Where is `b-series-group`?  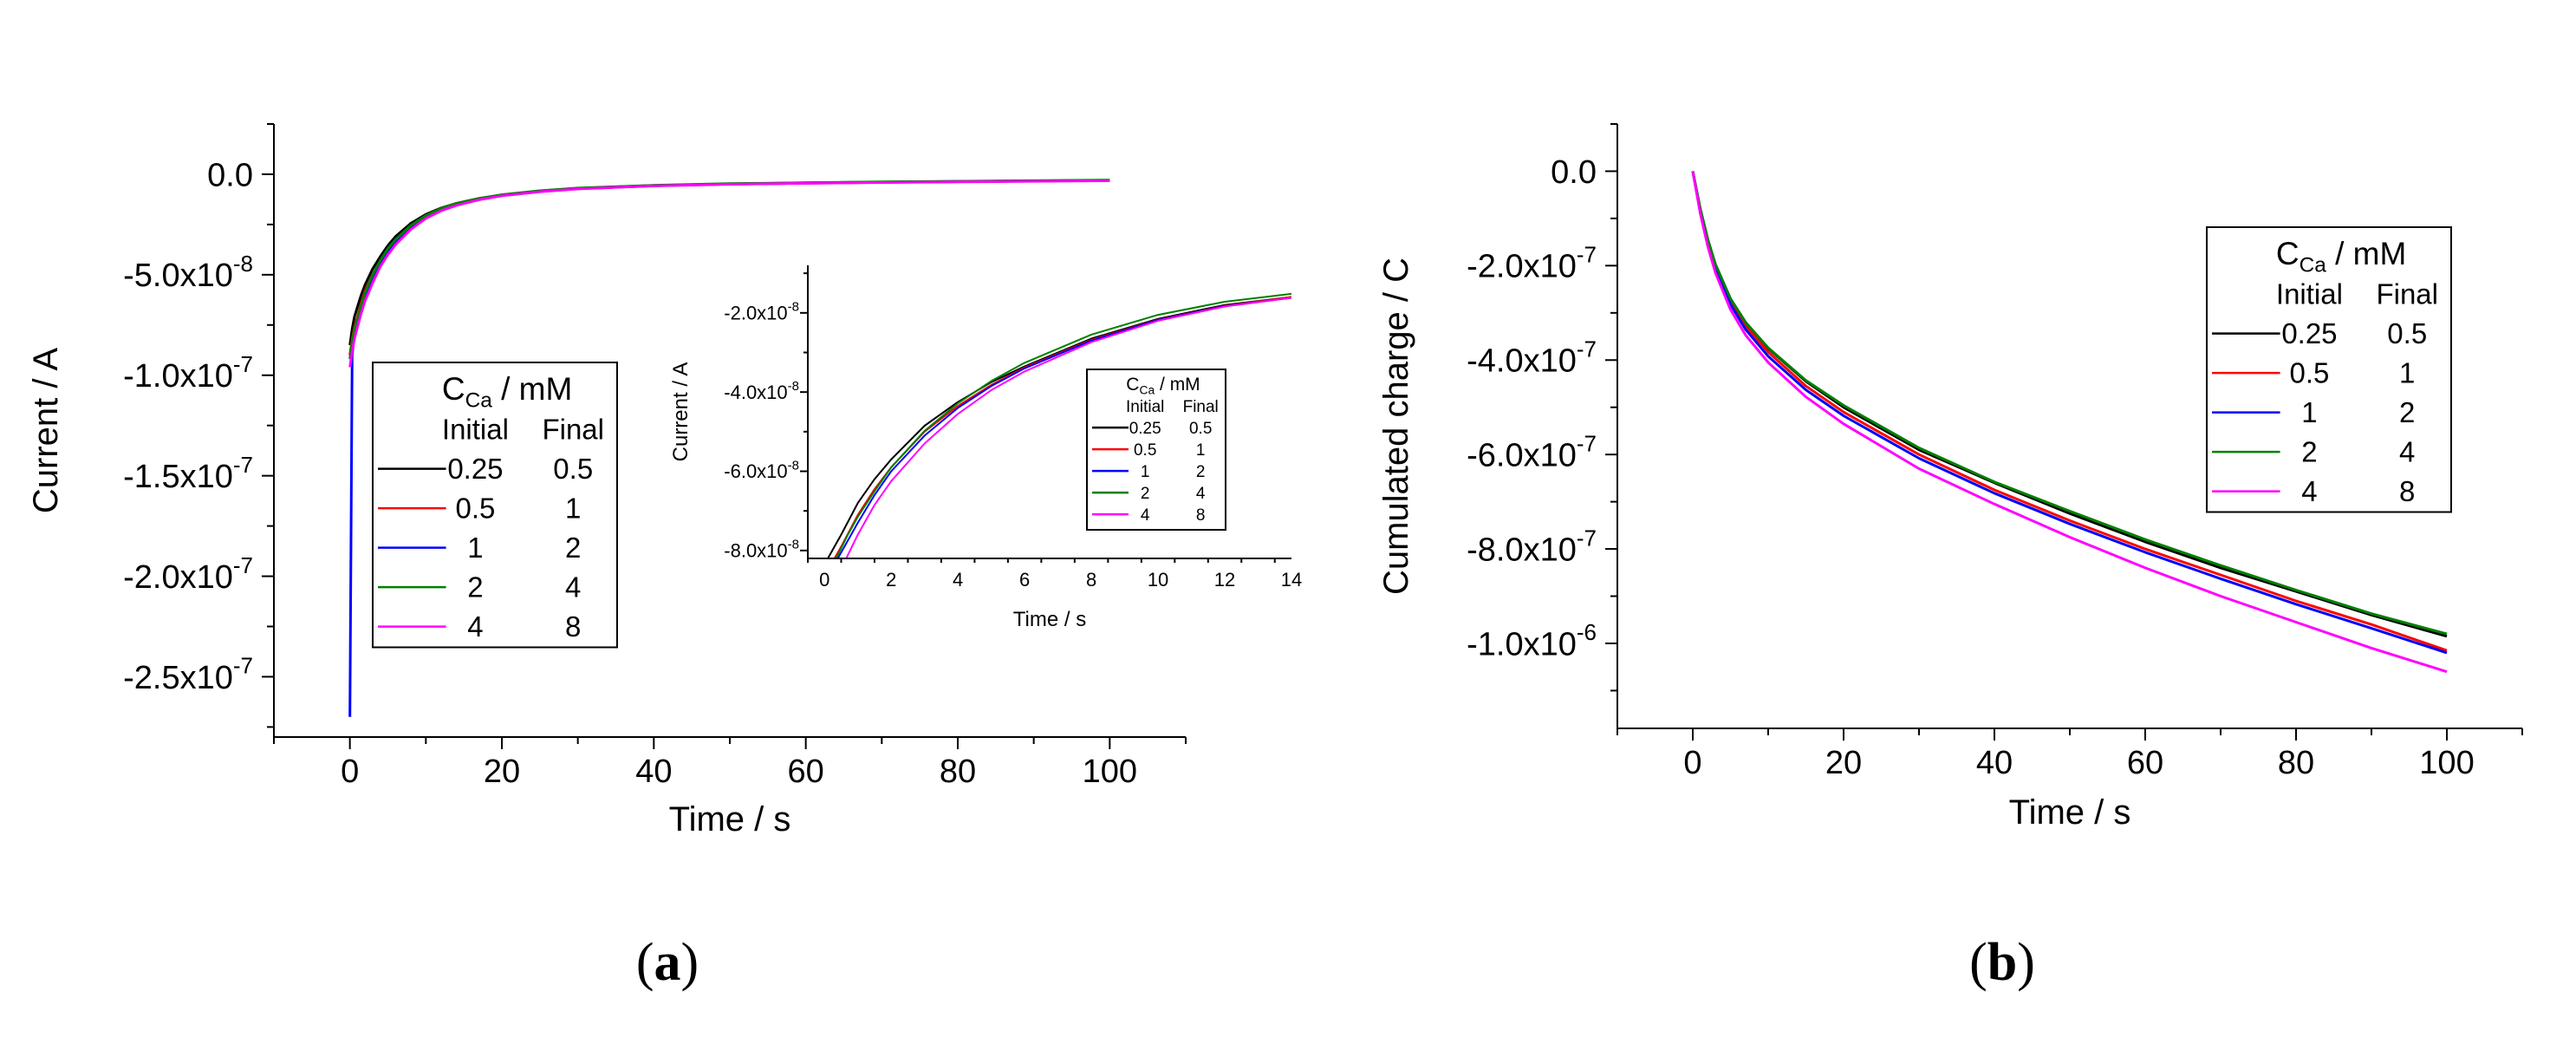
b-series-group is located at coordinates (2069, 422).